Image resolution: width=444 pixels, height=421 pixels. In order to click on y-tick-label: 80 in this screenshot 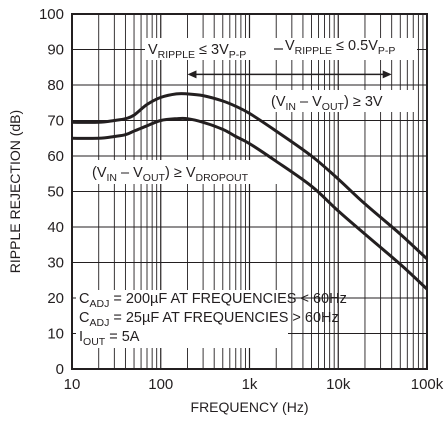, I will do `click(55, 85)`.